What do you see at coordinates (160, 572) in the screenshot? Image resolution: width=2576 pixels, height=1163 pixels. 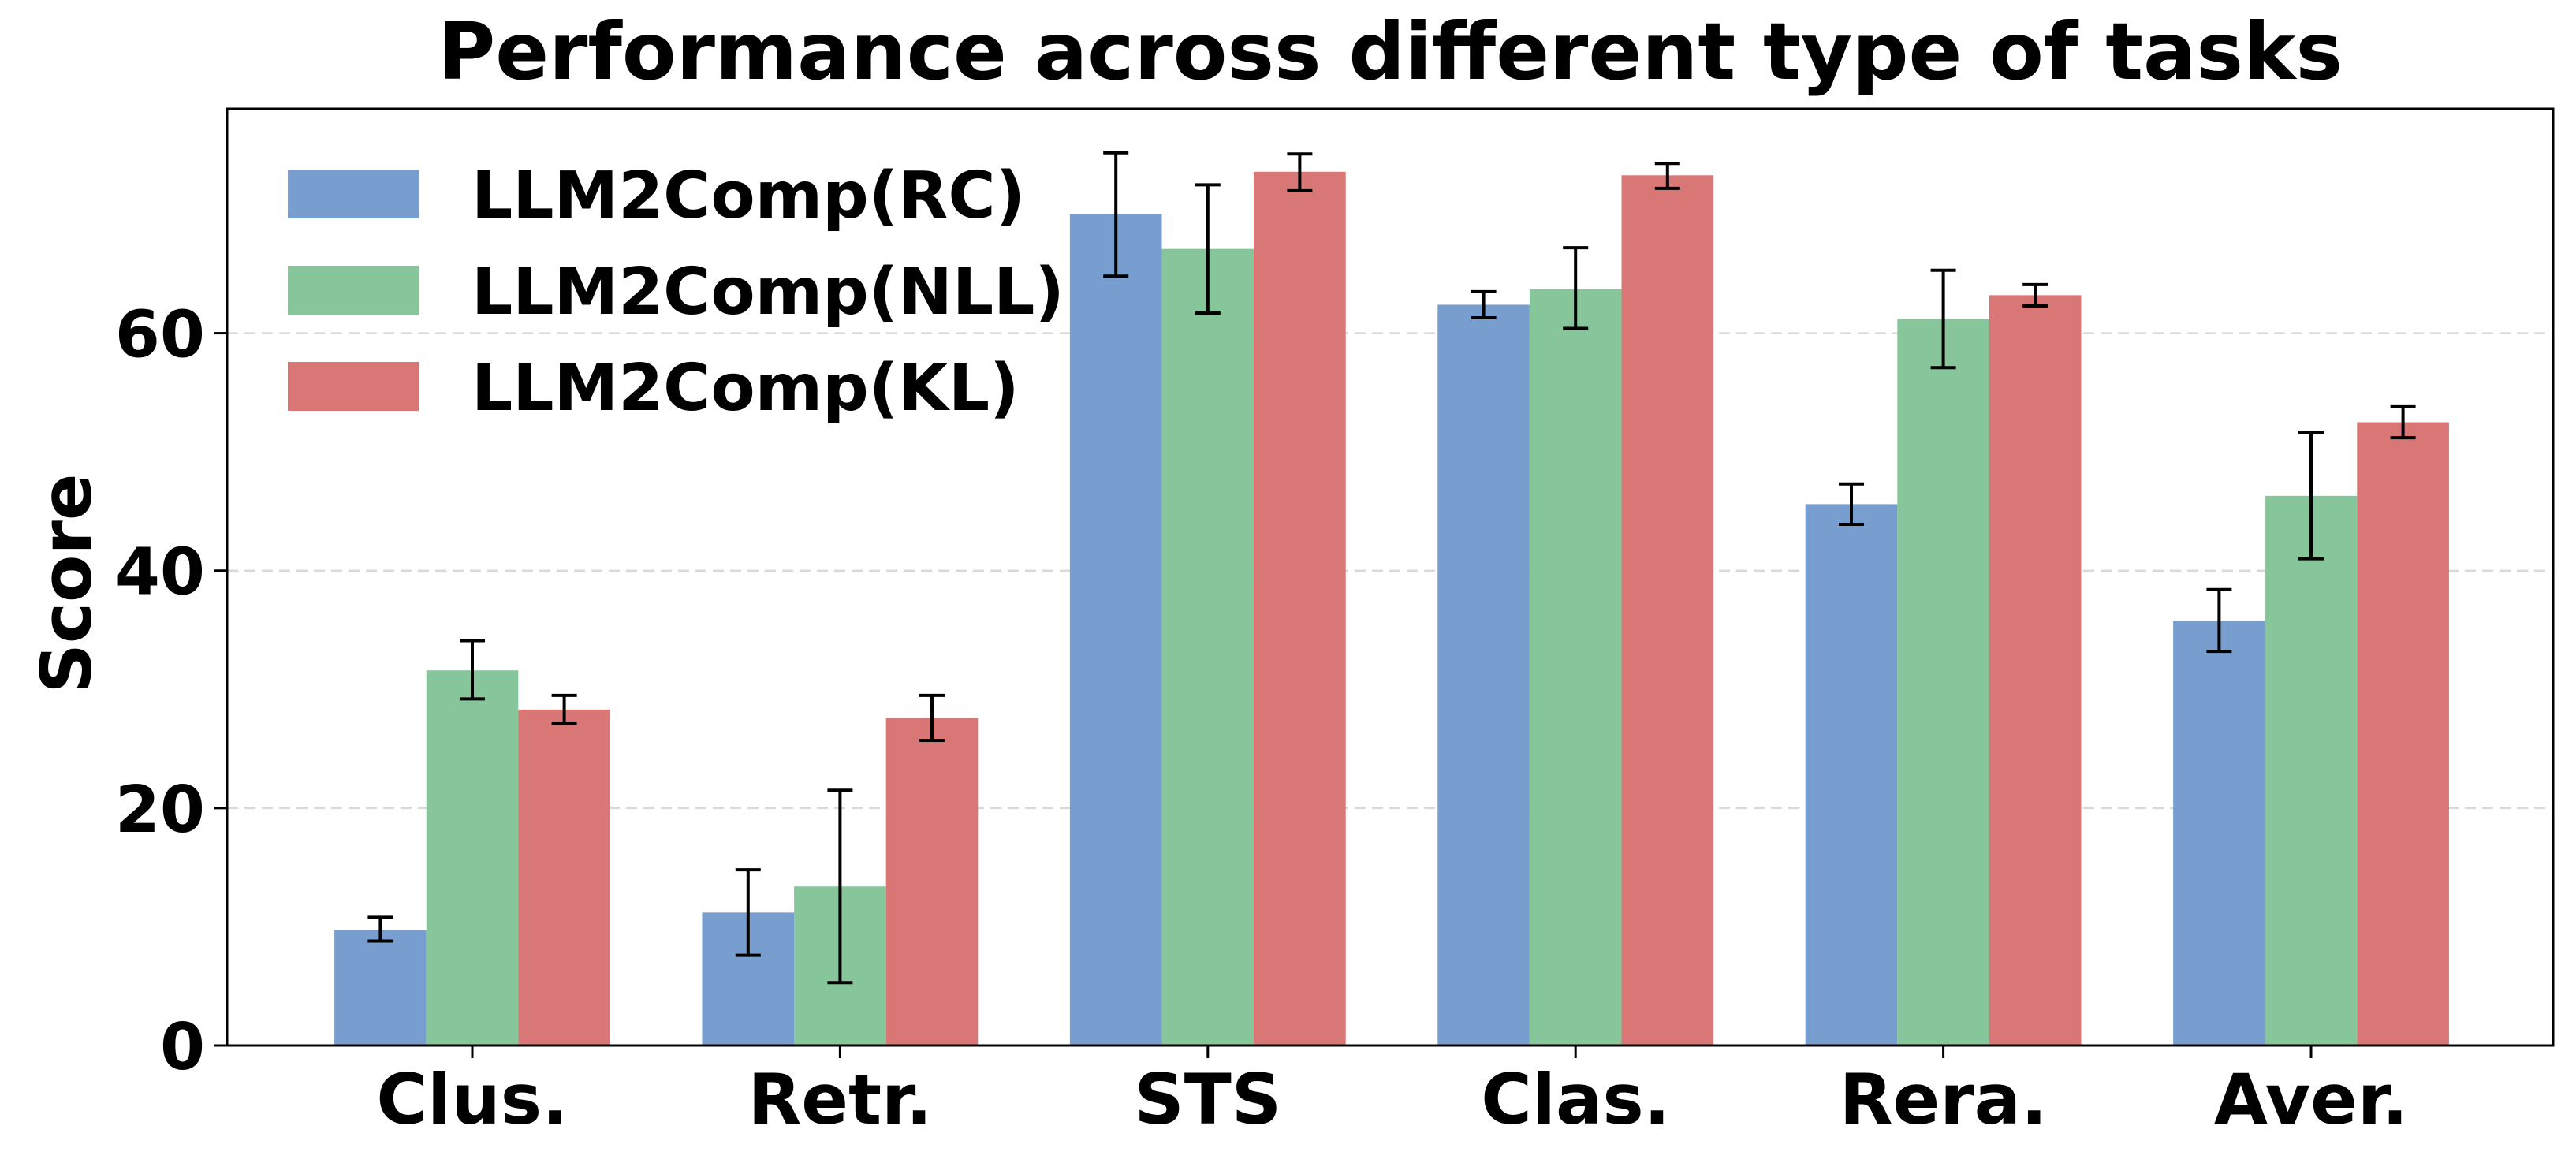 I see `y-tick-label: 40` at bounding box center [160, 572].